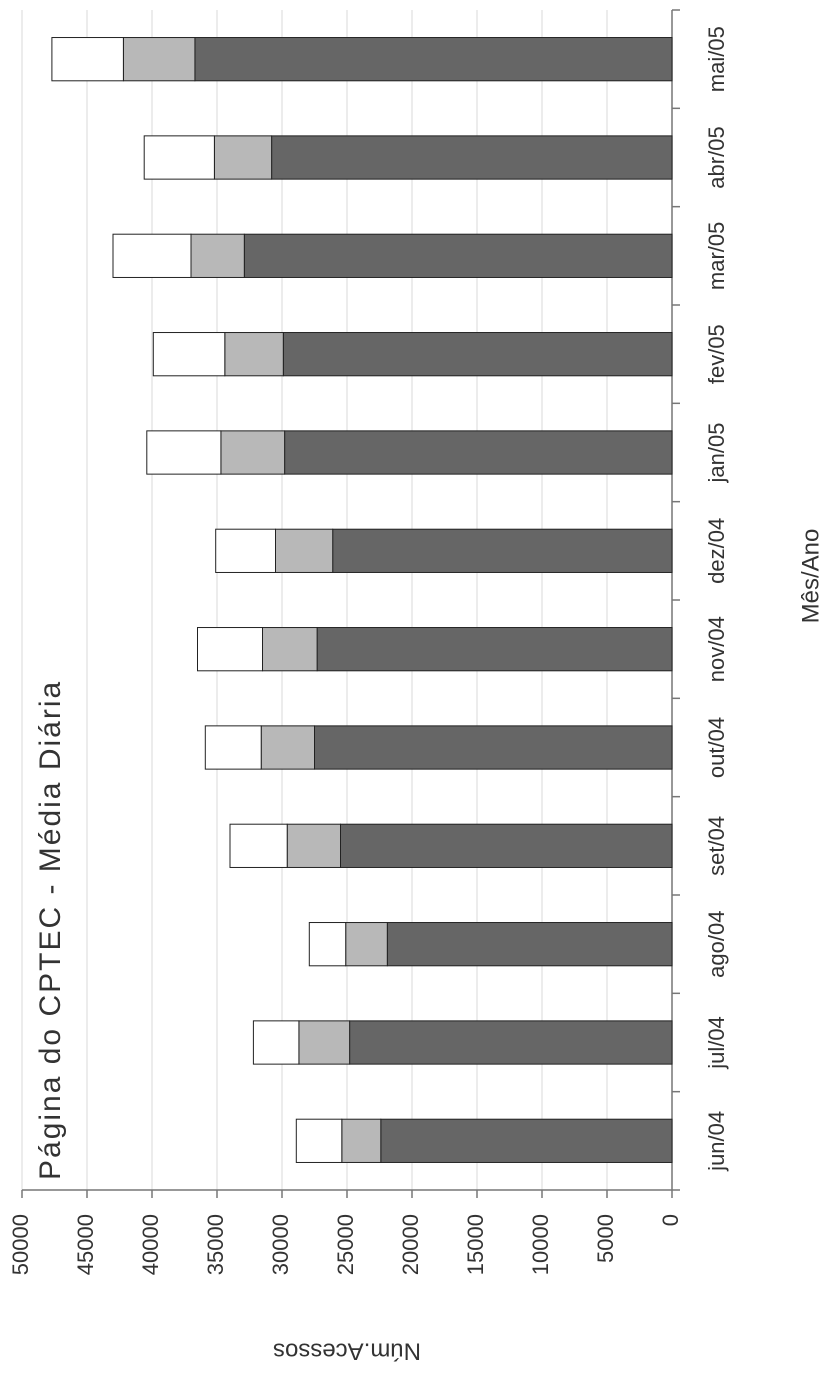  What do you see at coordinates (85, 1244) in the screenshot?
I see `y-tick-label: 45000` at bounding box center [85, 1244].